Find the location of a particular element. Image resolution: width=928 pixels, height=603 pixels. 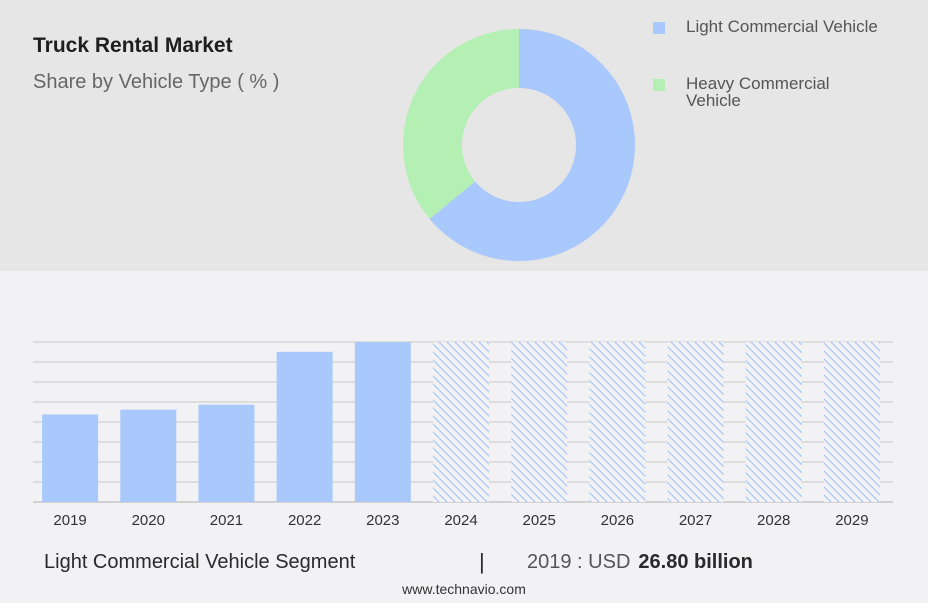

x-tick-label: 2020 is located at coordinates (148, 520).